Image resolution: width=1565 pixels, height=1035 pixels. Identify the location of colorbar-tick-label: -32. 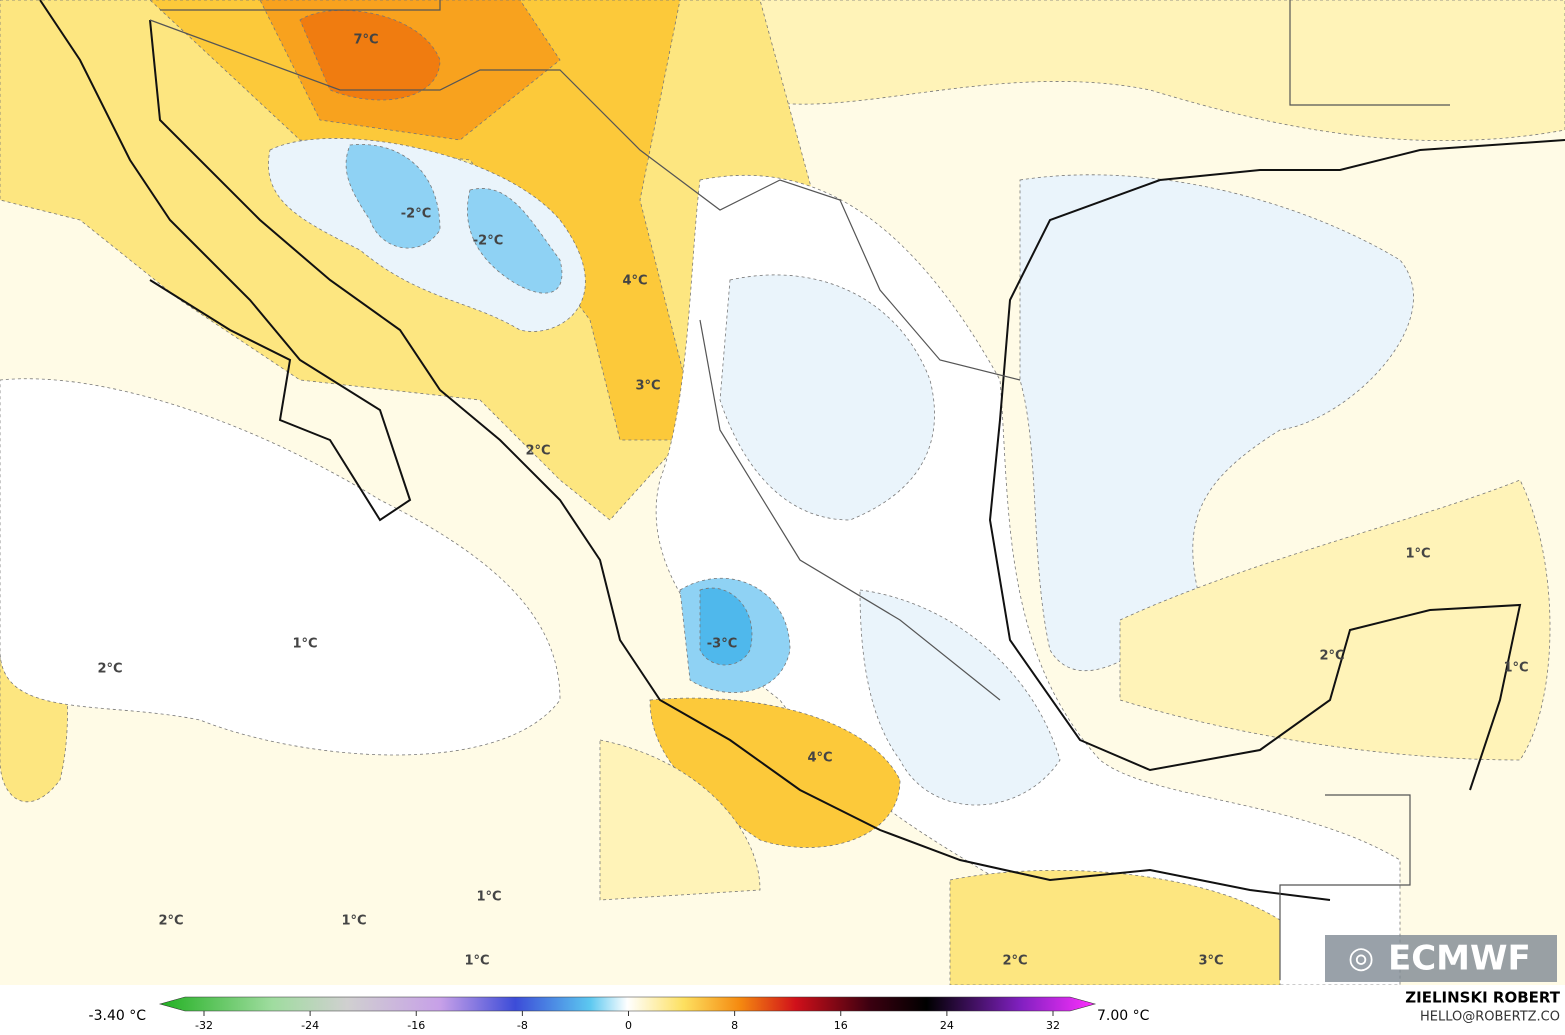
(204, 1025).